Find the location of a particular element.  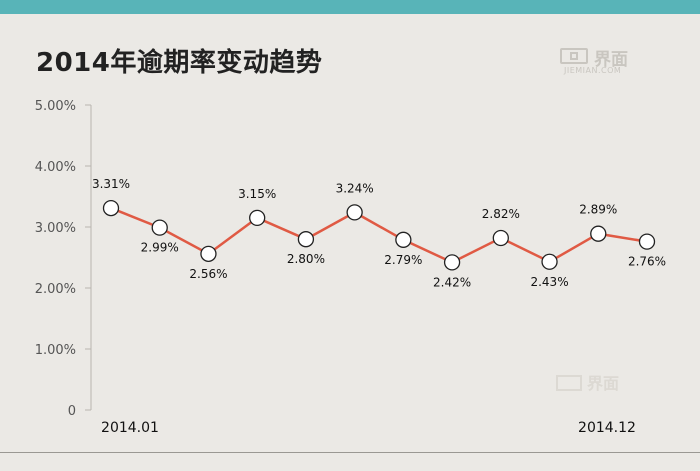

data-label: 2.43% is located at coordinates (549, 282).